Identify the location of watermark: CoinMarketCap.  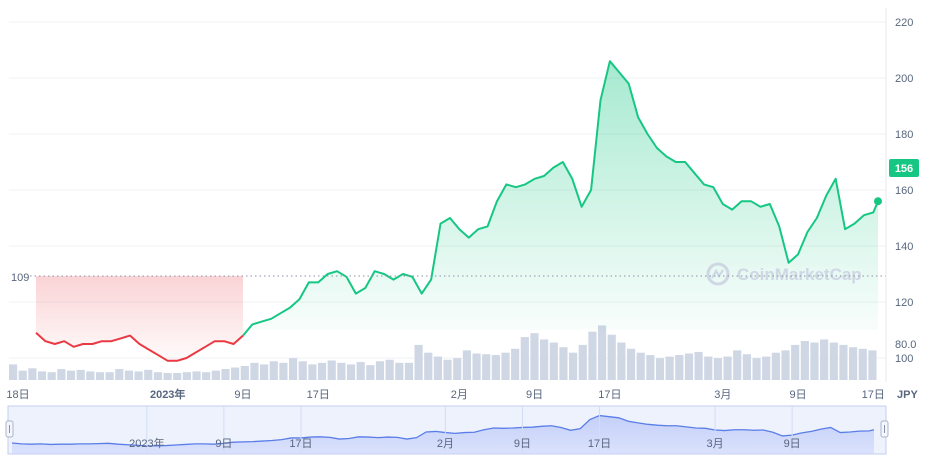
(784, 274).